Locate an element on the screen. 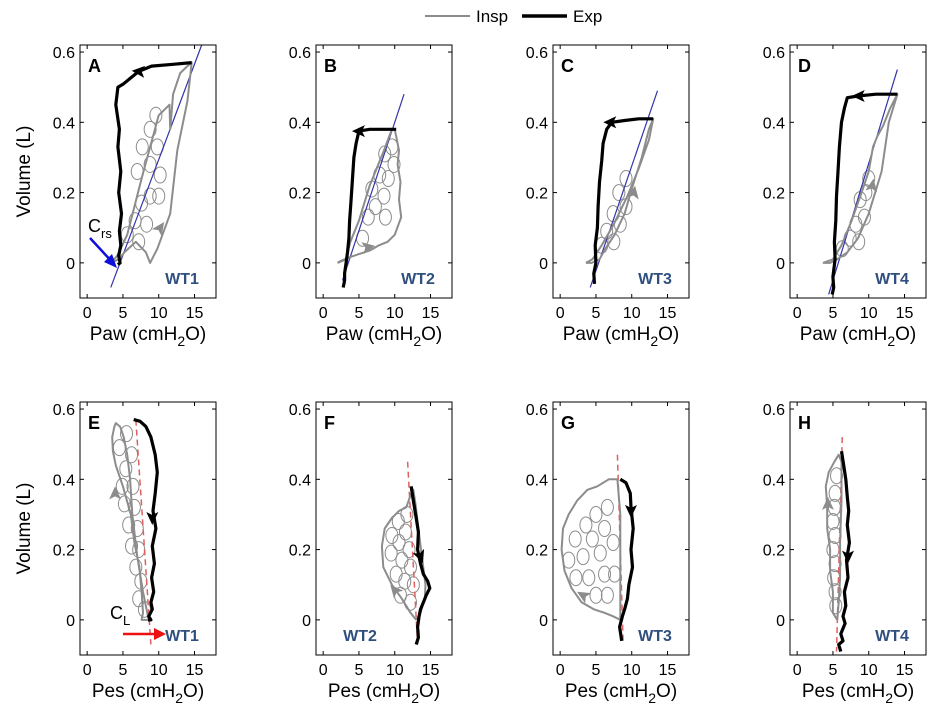 The image size is (950, 713). panel-d: 0 5 10 15 0 0.2 0.4 0.6 D WT4 Paw (cmH2O) is located at coordinates (845, 196).